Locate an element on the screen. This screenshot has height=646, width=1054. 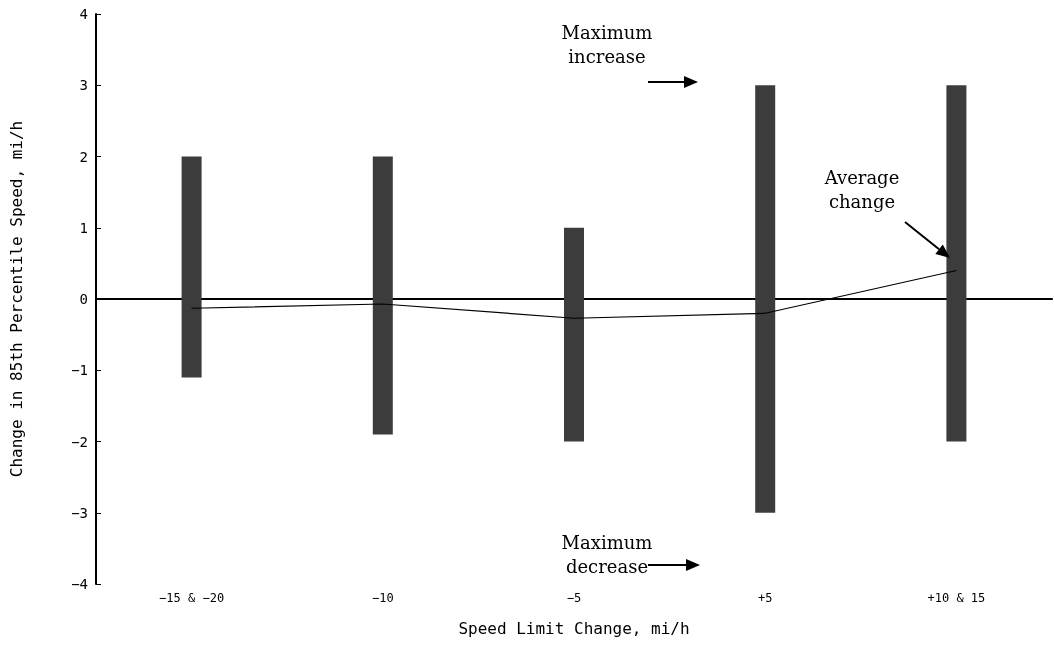
y-tick-label: −1 is located at coordinates (79, 370).